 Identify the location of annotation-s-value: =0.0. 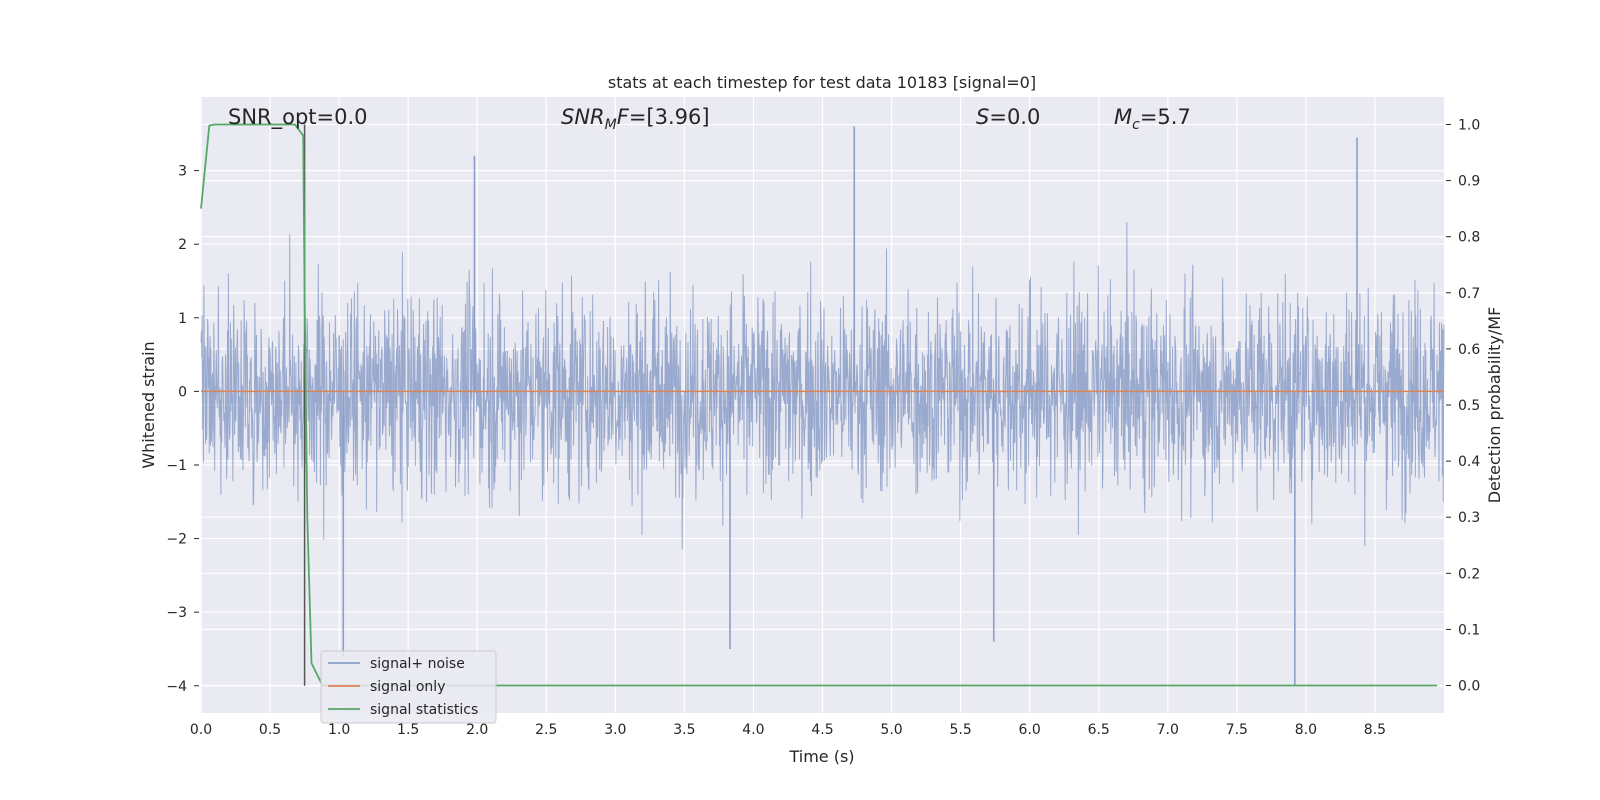
(1014, 117).